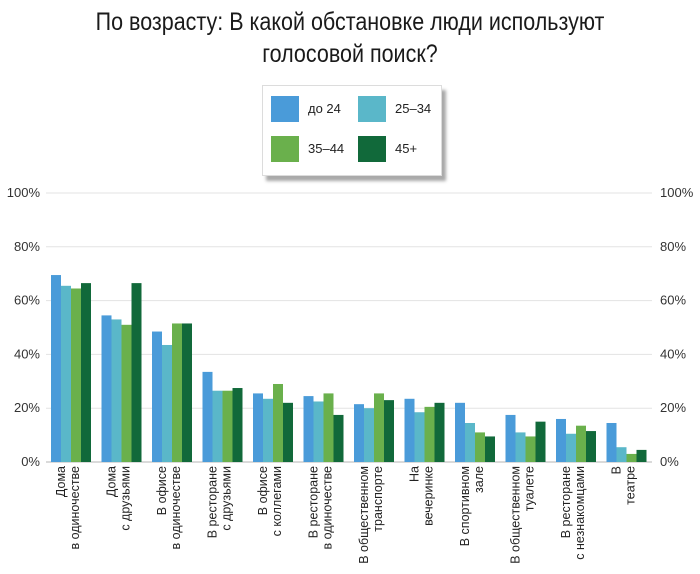  What do you see at coordinates (669, 461) in the screenshot?
I see `y-tick-label-right: 0%` at bounding box center [669, 461].